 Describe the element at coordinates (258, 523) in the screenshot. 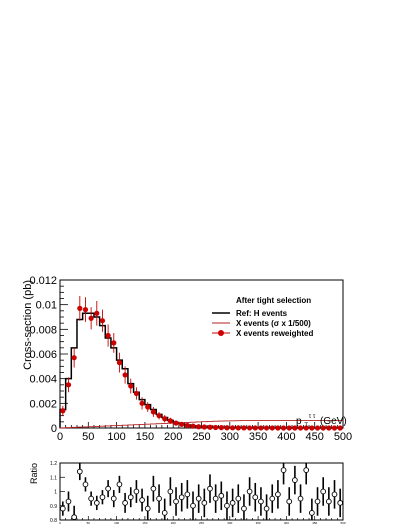

I see `ratio-x-tick-label: 350` at that location.